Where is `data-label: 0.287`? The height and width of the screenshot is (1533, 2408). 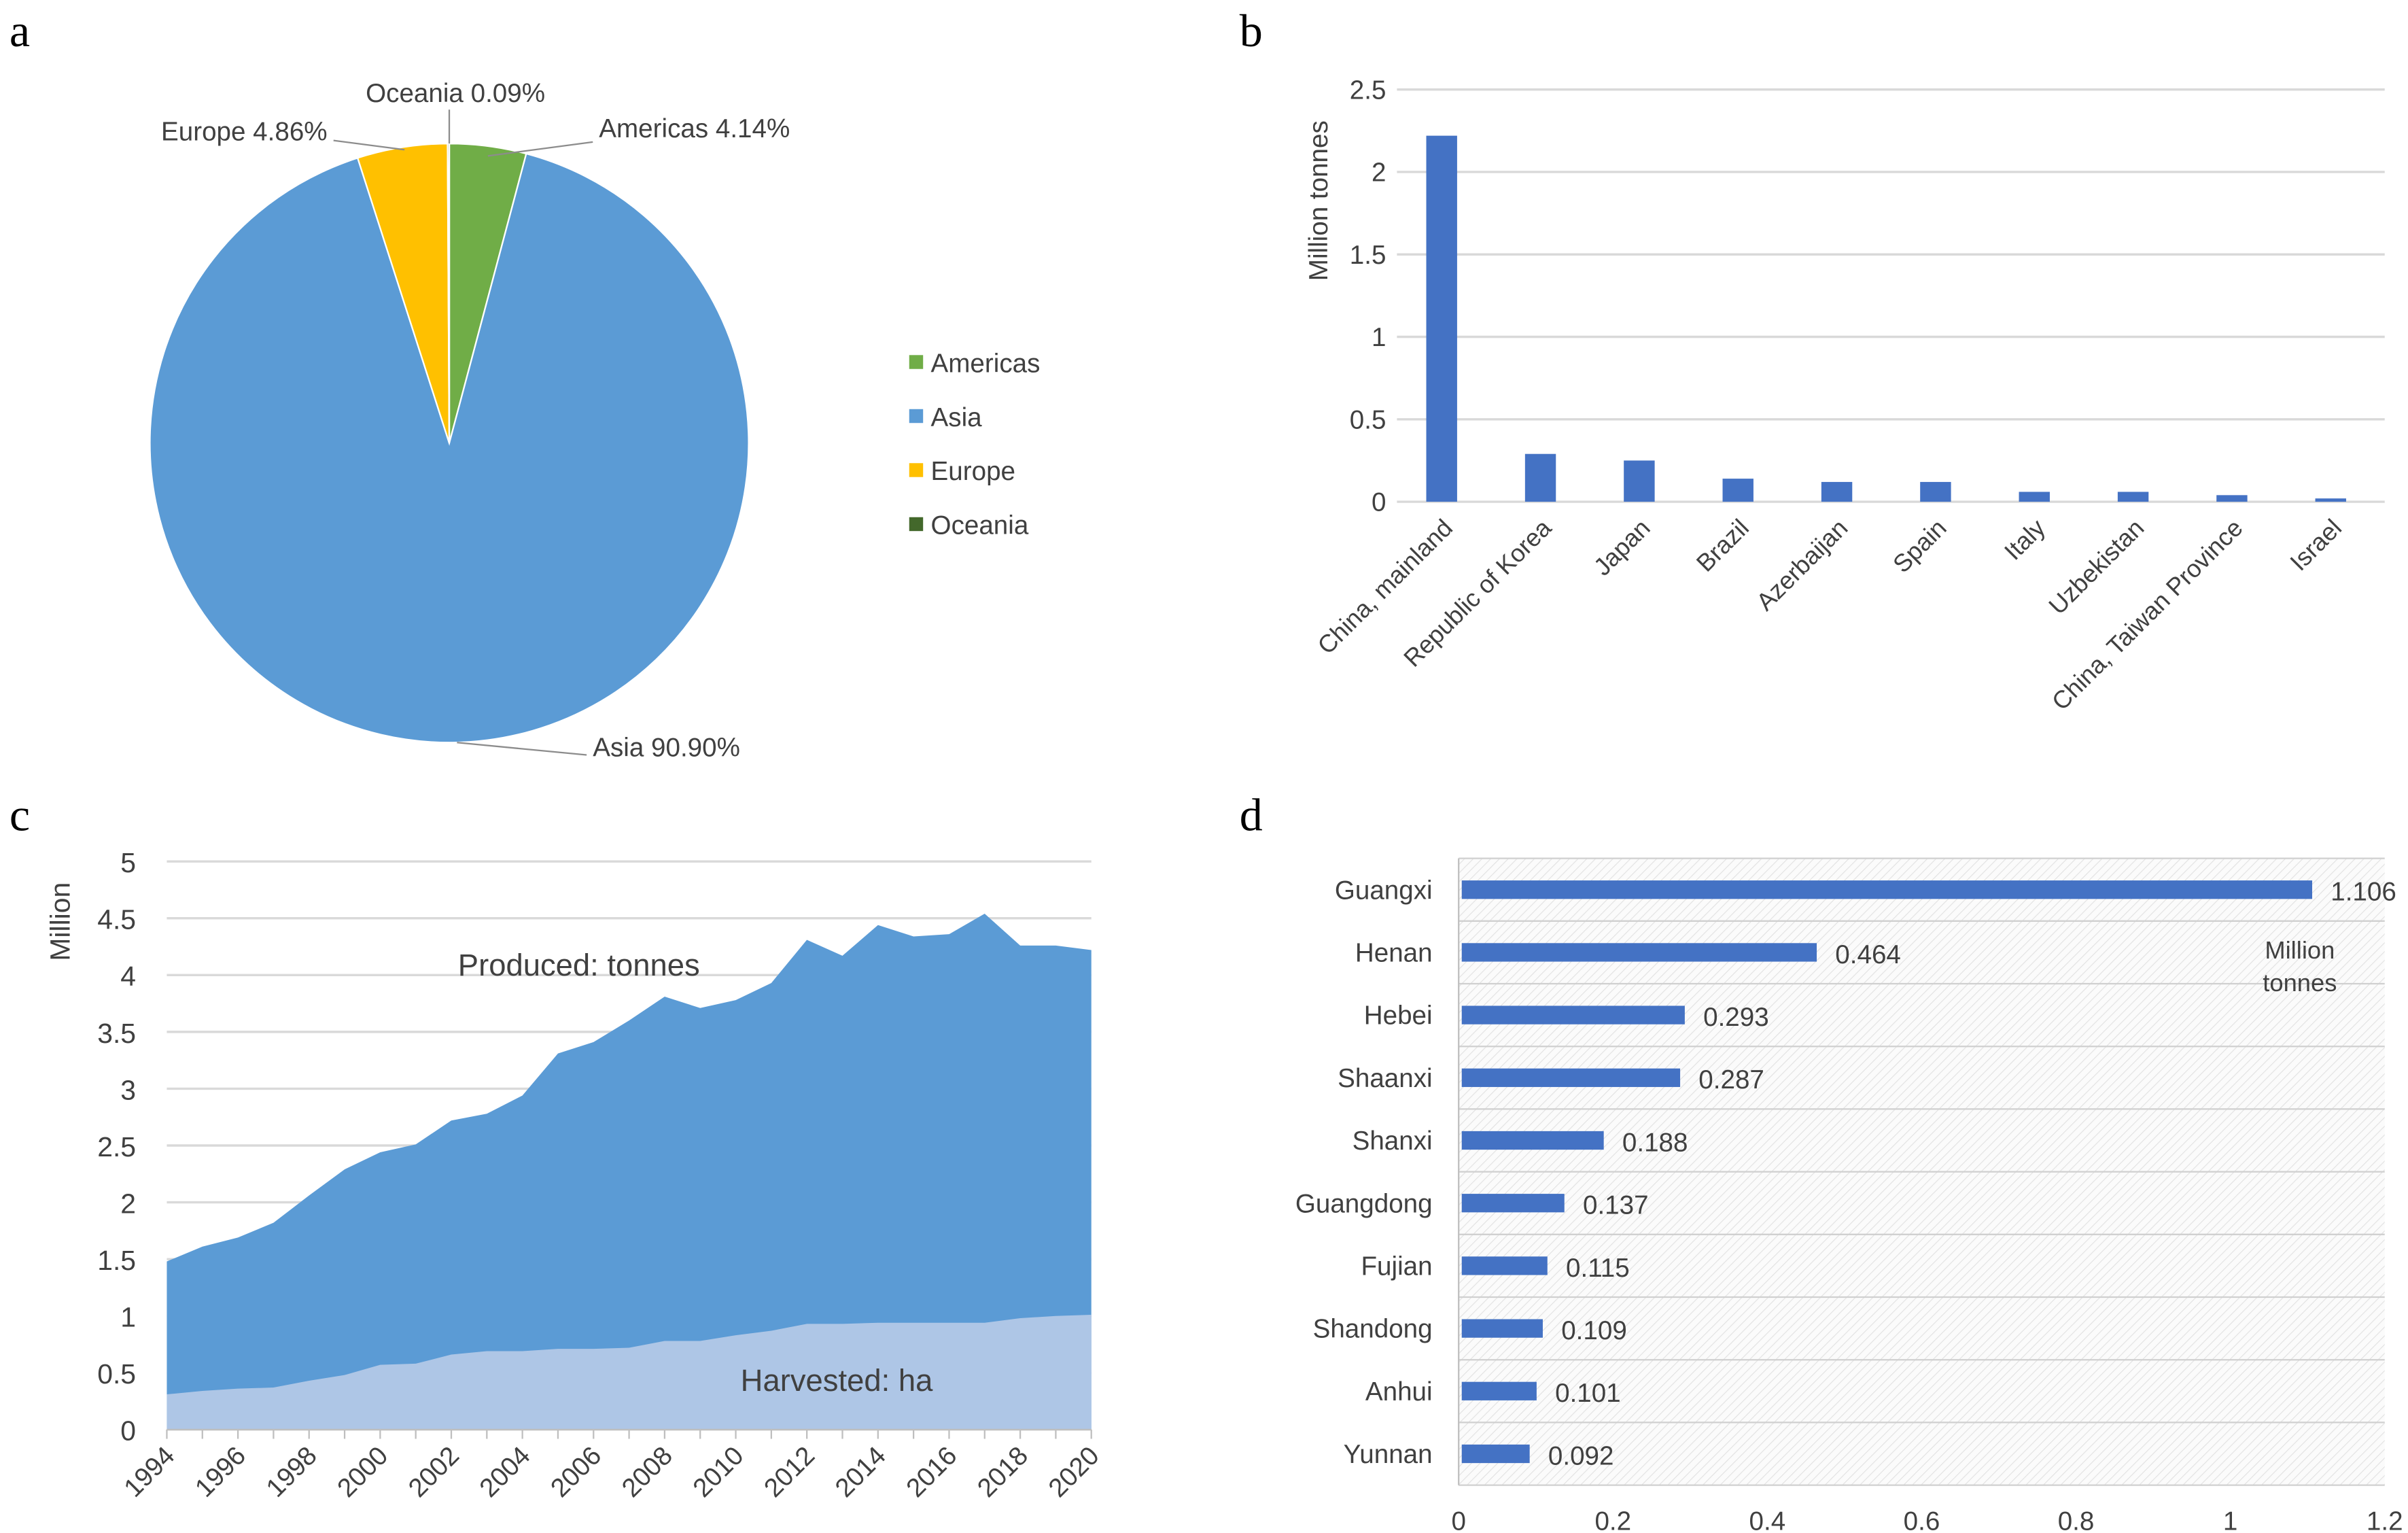 data-label: 0.287 is located at coordinates (1731, 1080).